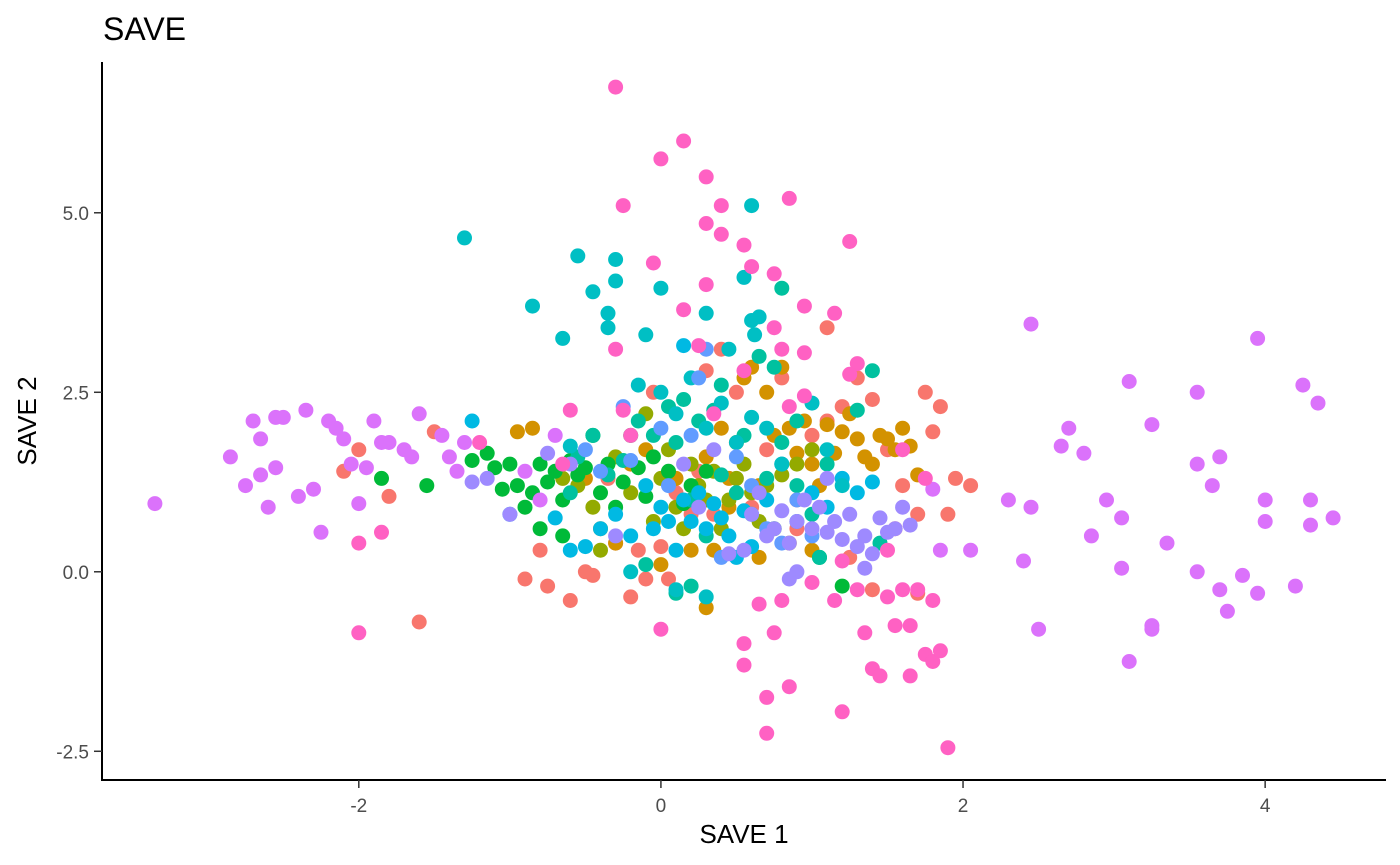  Describe the element at coordinates (76, 393) in the screenshot. I see `y-tick-label: 2.5` at that location.